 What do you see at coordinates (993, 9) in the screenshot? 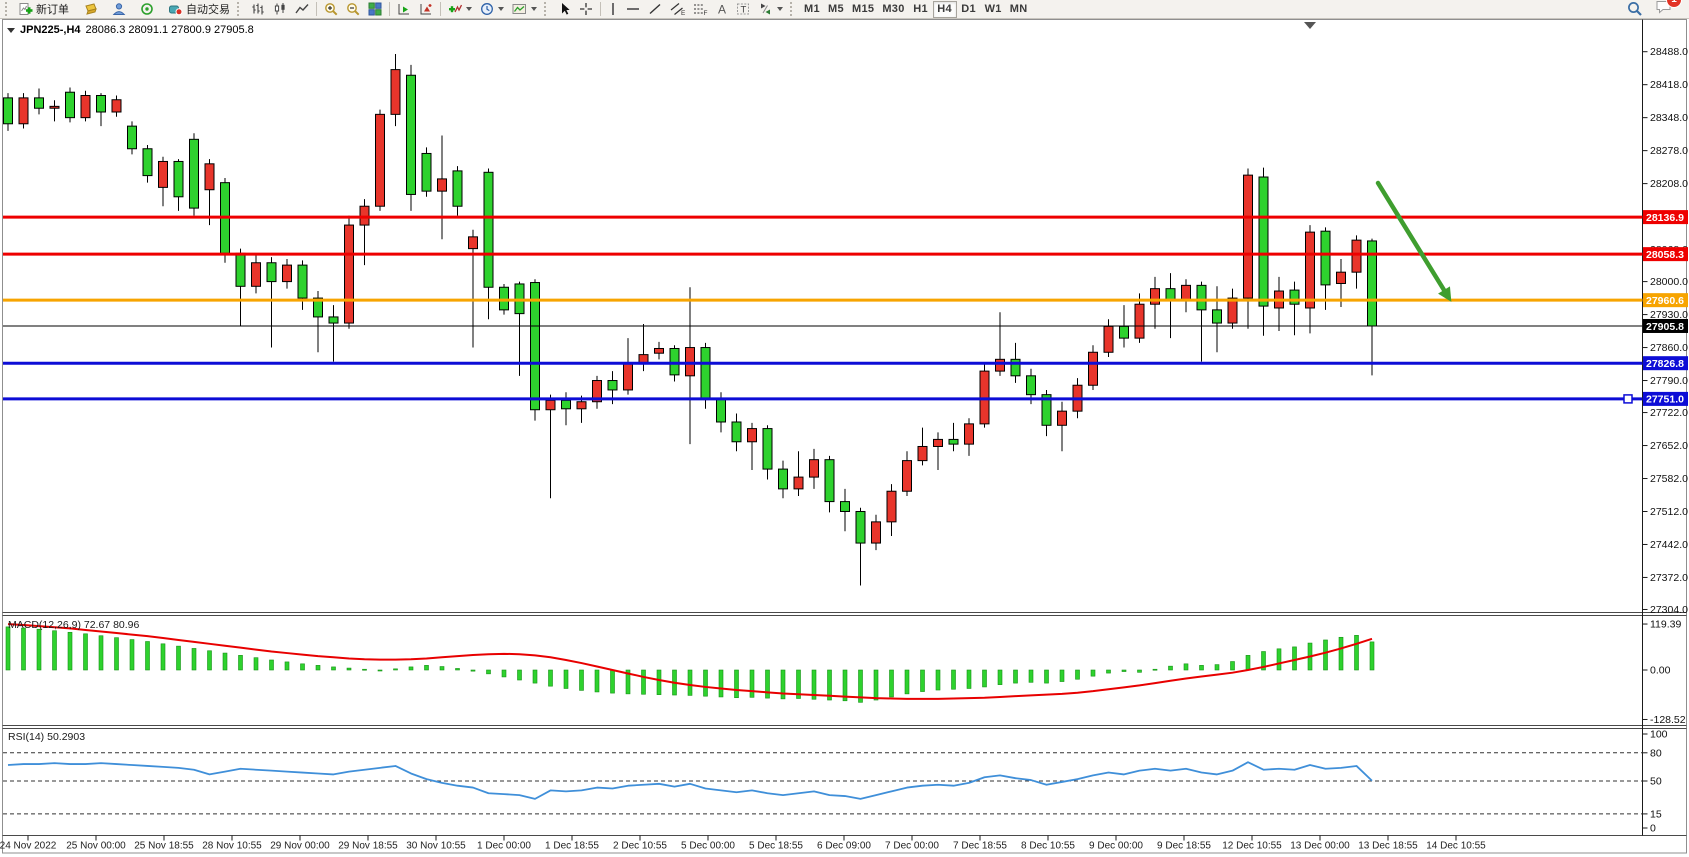
I see `timeframe-w1-button: W1` at bounding box center [993, 9].